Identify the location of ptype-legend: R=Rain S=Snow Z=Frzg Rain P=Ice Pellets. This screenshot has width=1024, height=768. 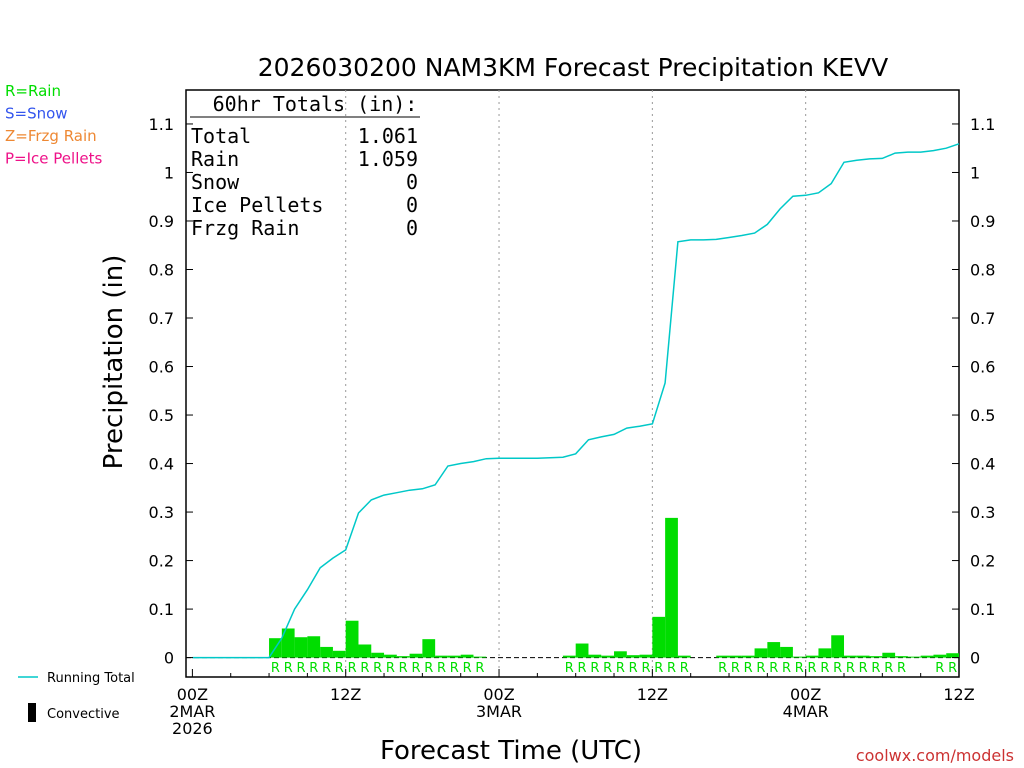
(53, 125).